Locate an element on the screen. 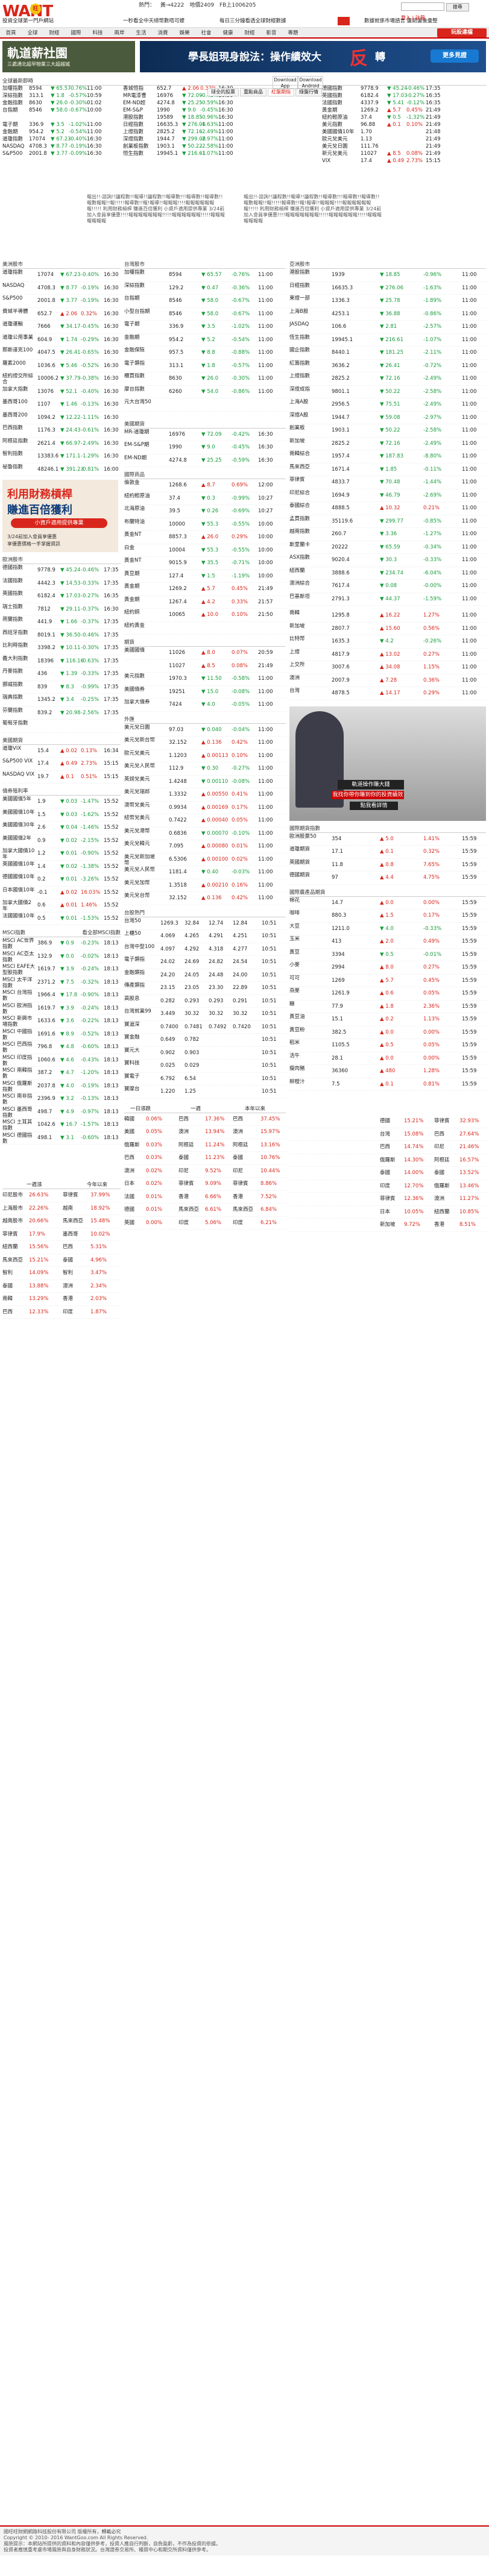  ranking-row: 法國 0.01% 香港 6.66% 香港 7.52% is located at coordinates (205, 1197).